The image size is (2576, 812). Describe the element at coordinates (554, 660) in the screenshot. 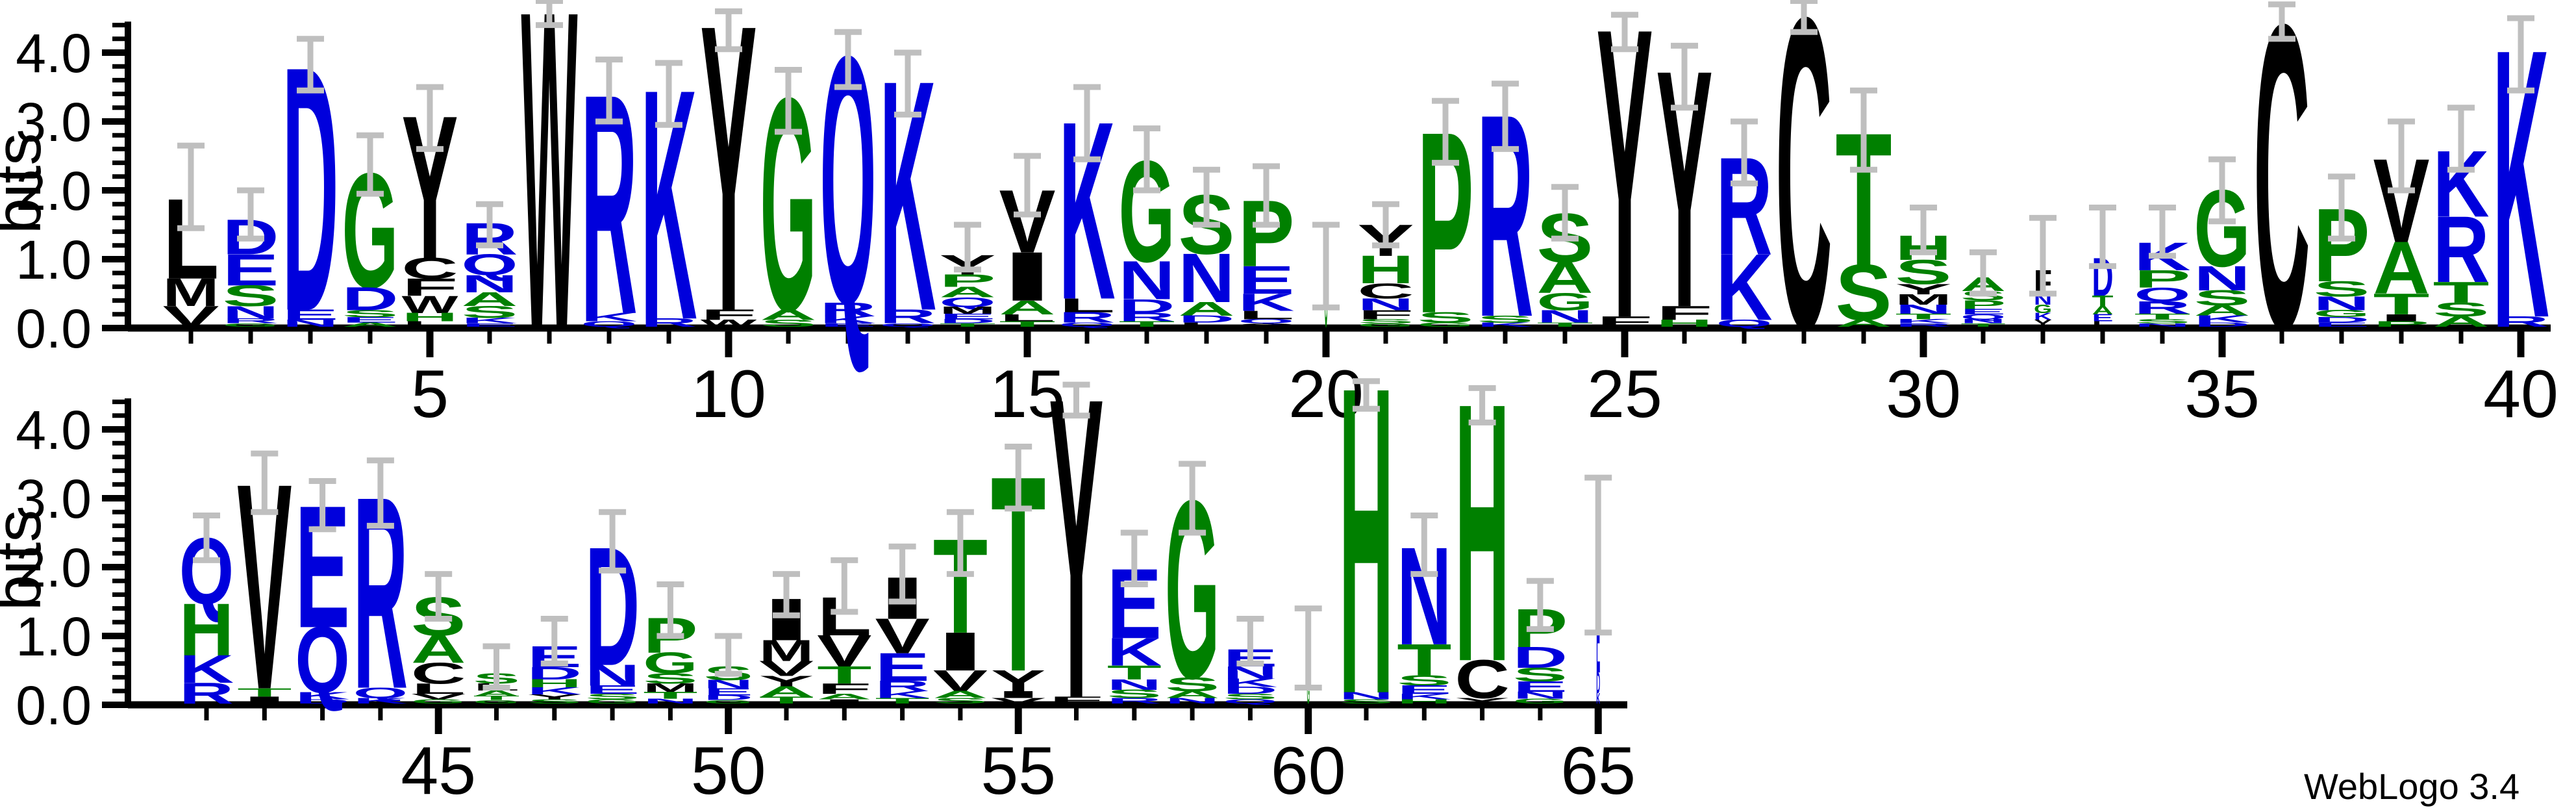

I see `logo-stack-pos-47: EDHKYS` at that location.